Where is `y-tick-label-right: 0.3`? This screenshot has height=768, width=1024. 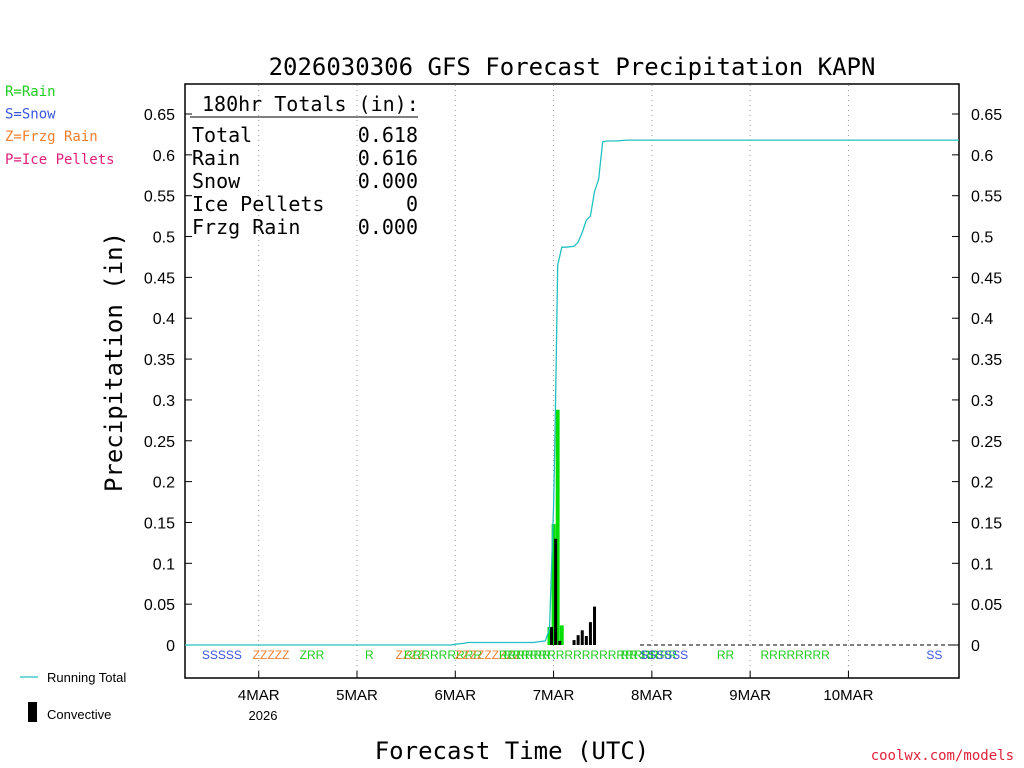 y-tick-label-right: 0.3 is located at coordinates (982, 401).